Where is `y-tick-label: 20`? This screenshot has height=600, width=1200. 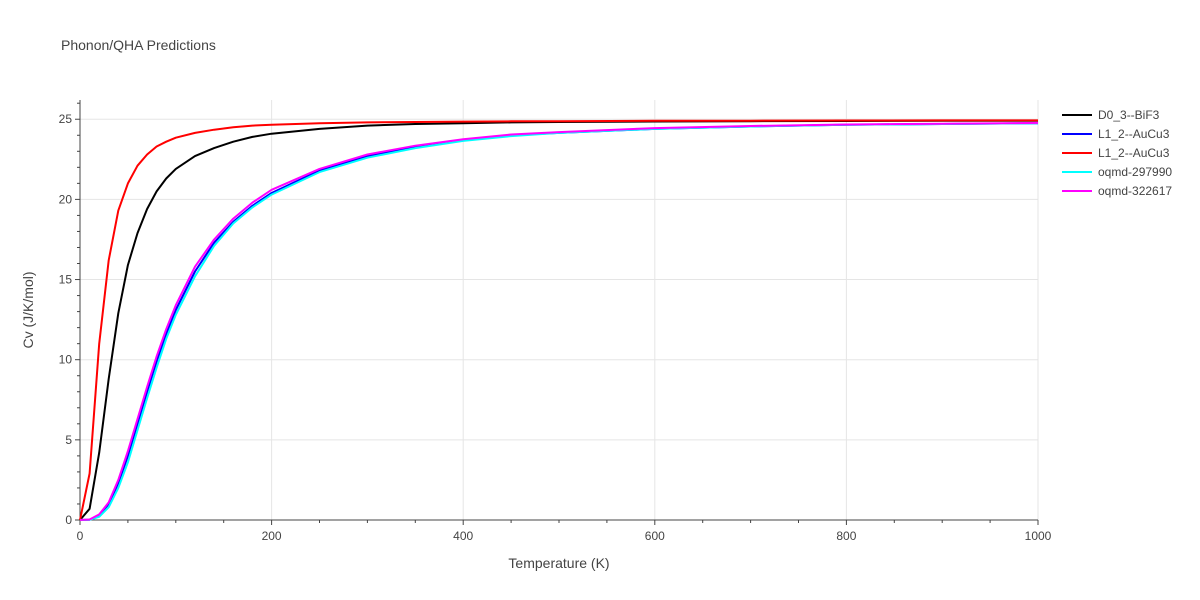 y-tick-label: 20 is located at coordinates (66, 199).